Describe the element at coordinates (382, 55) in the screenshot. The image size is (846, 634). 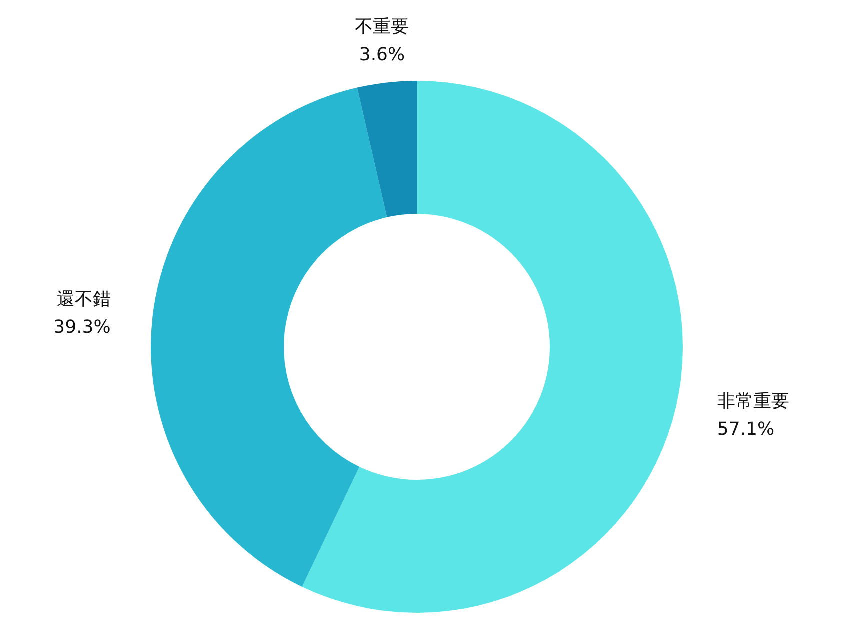
I see `data-label: 3.6%` at that location.